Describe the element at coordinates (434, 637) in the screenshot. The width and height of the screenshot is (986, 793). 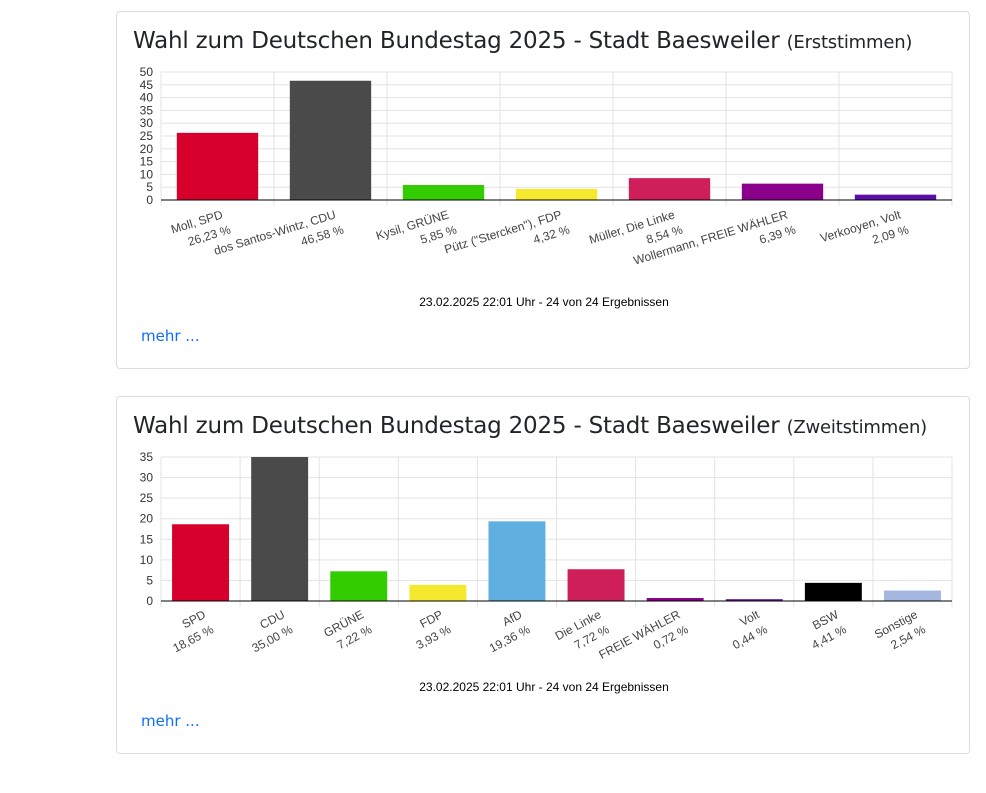
I see `x-value-label: 3,93 %` at that location.